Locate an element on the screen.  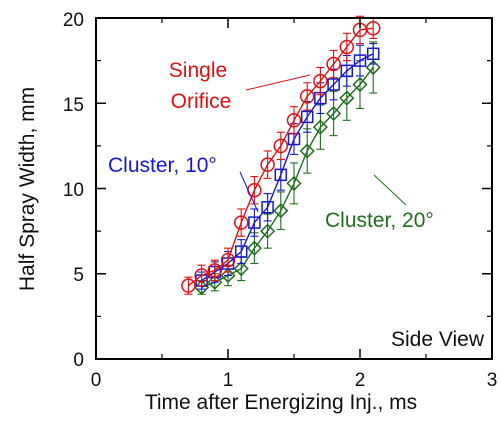
corner-label-side-view: Side View is located at coordinates (438, 339).